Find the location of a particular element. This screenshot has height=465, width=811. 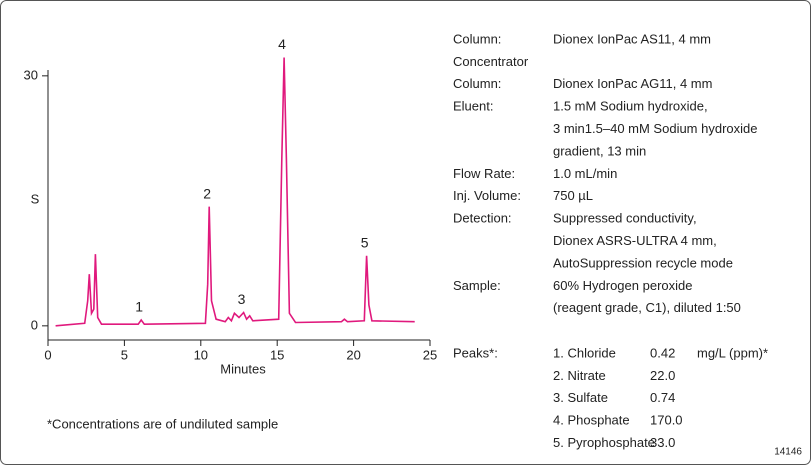

x-tick-label: 5 is located at coordinates (124, 354).